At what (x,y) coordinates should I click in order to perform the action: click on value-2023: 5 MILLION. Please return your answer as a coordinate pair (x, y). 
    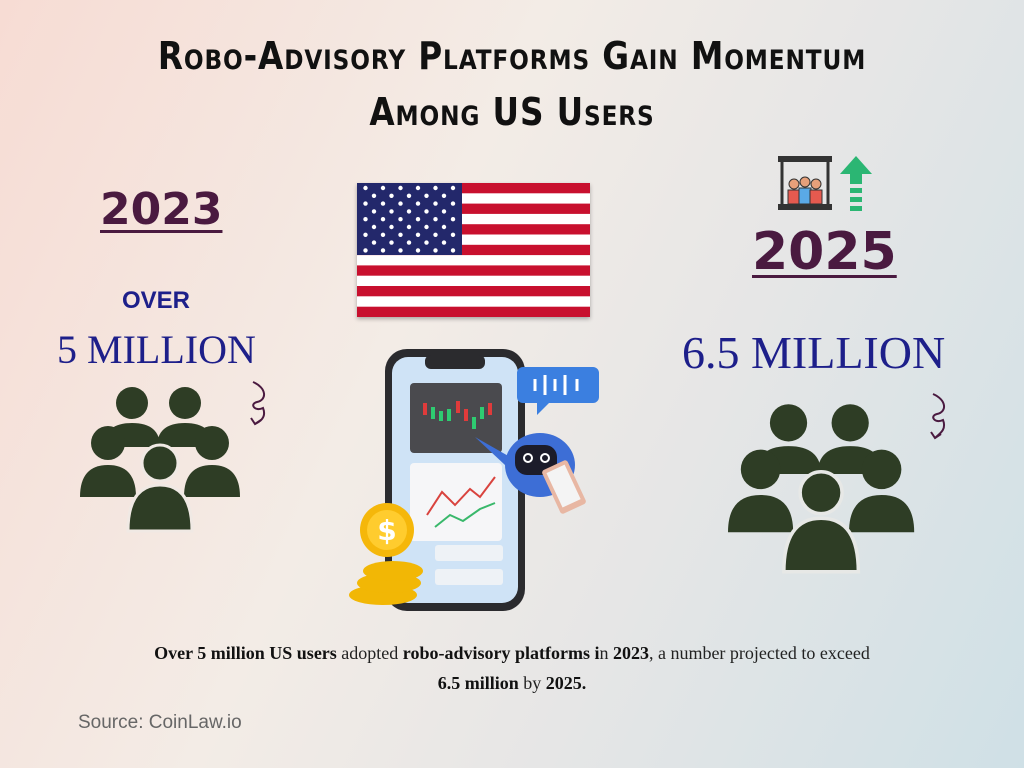
    Looking at the image, I should click on (156, 349).